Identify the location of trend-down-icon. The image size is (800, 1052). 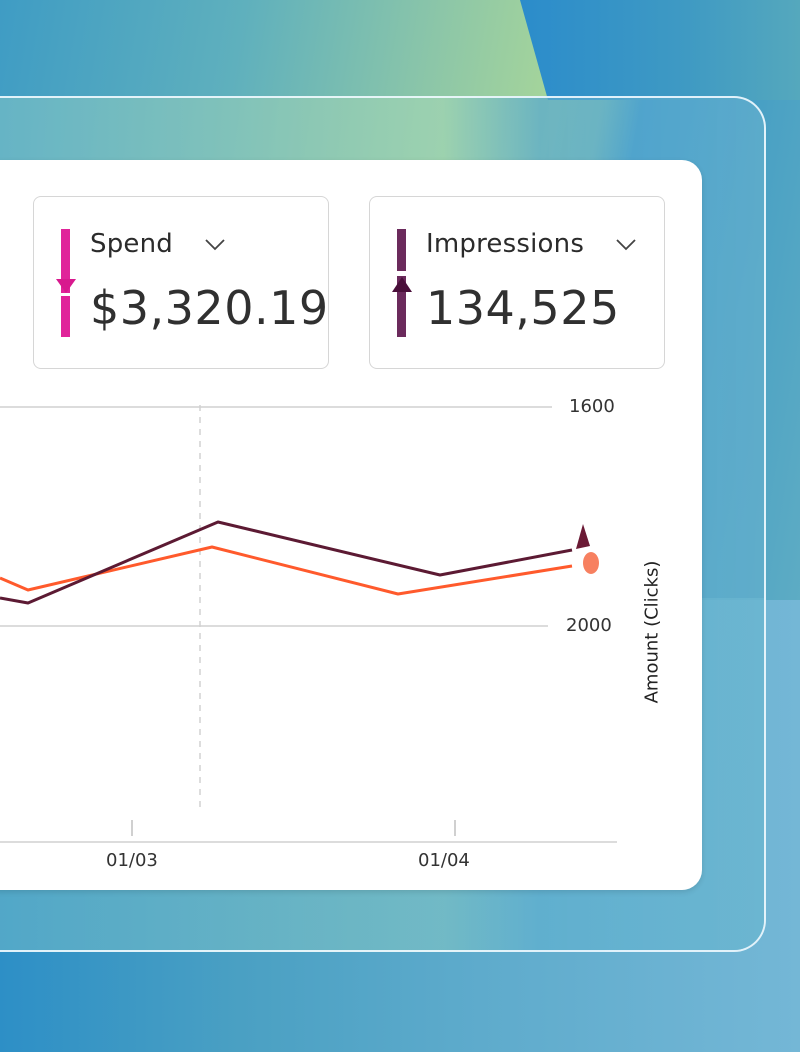
(66, 286).